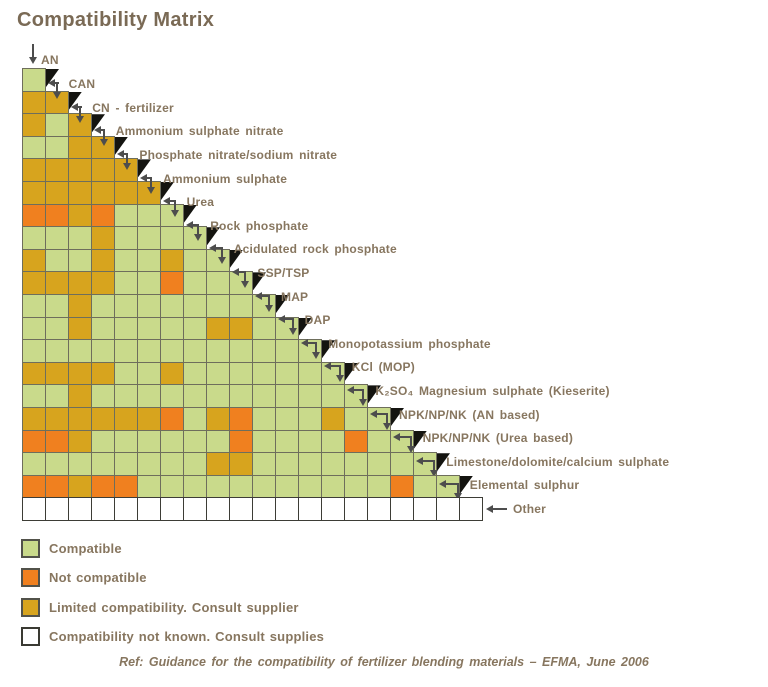  I want to click on legend-label: Limited compatibility. Consult supplier, so click(174, 607).